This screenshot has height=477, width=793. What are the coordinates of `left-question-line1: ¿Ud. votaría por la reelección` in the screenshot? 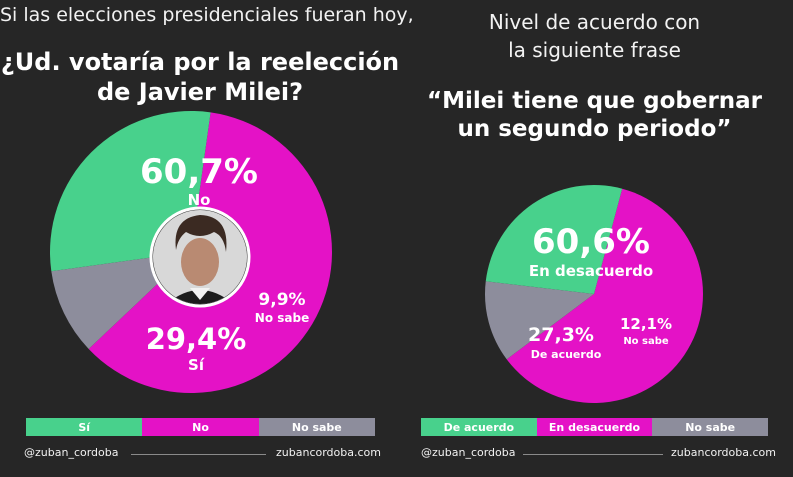 It's located at (200, 62).